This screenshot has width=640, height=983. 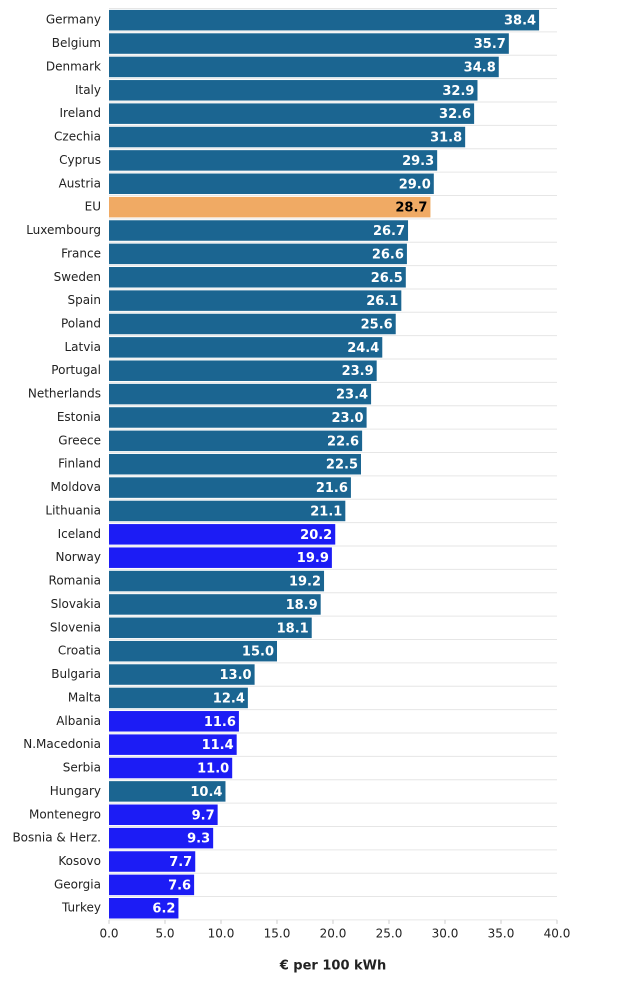 I want to click on x-tick-label: 35.0, so click(x=501, y=934).